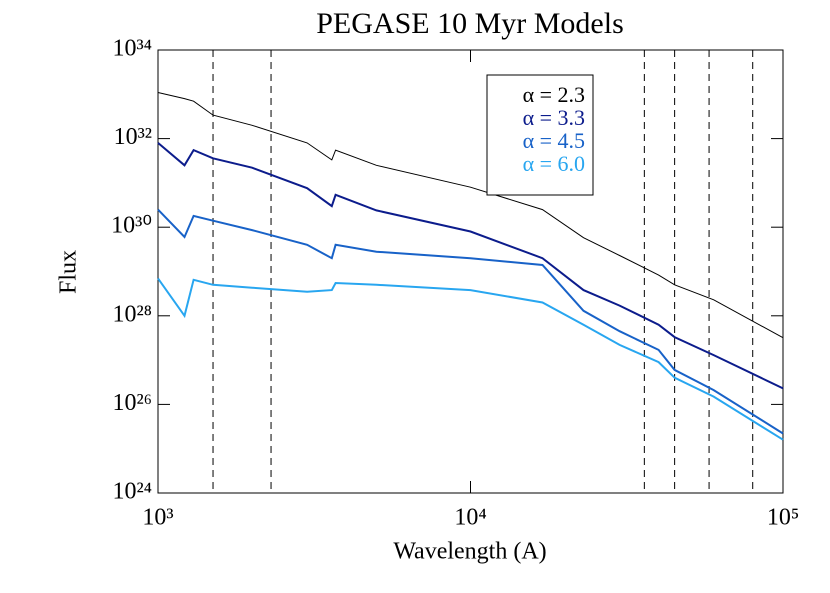 This screenshot has width=830, height=593. What do you see at coordinates (131, 226) in the screenshot?
I see `y-tick-label: 10³⁰` at bounding box center [131, 226].